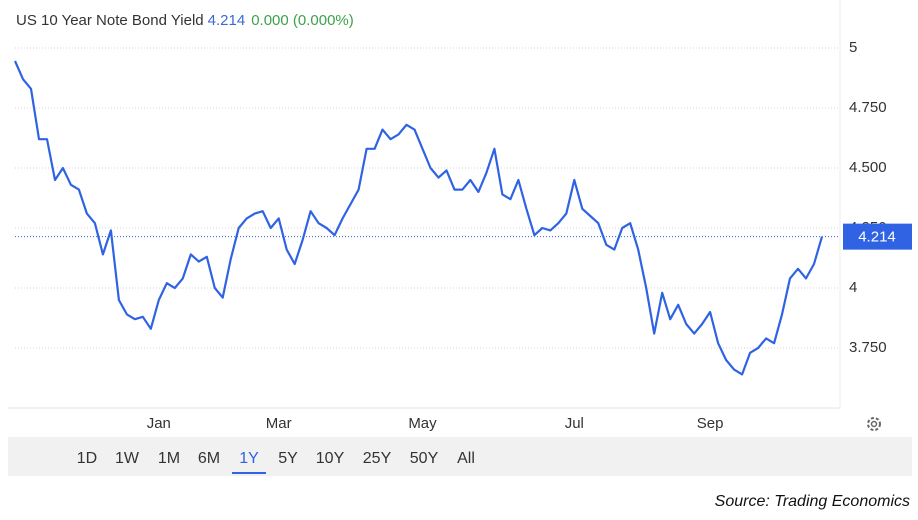 Image resolution: width=918 pixels, height=520 pixels. Describe the element at coordinates (110, 20) in the screenshot. I see `chart-title: US 10 Year Note Bond Yield` at that location.